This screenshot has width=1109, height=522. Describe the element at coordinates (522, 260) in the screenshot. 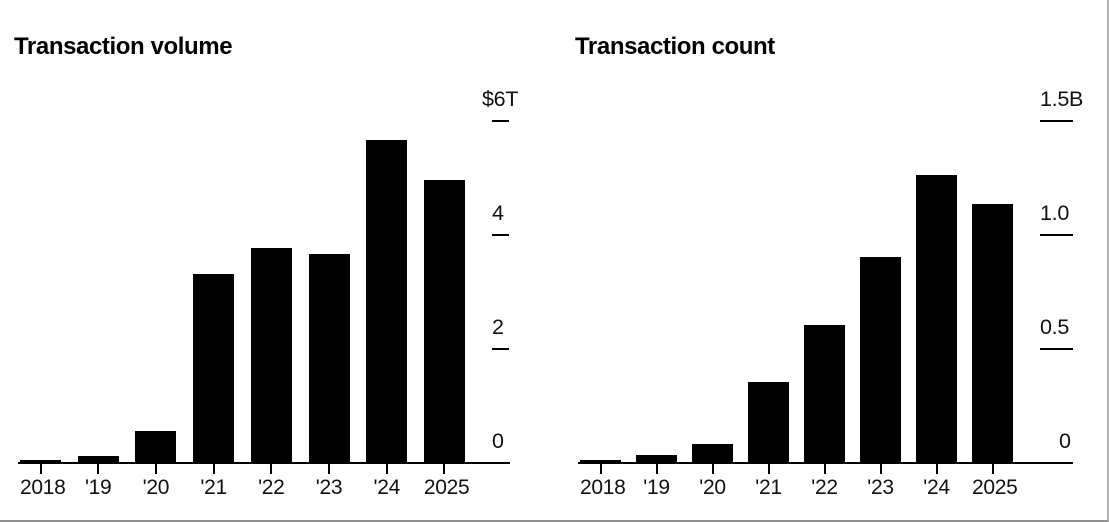

I see `y-axis-volume: $6T 4 2 0` at that location.